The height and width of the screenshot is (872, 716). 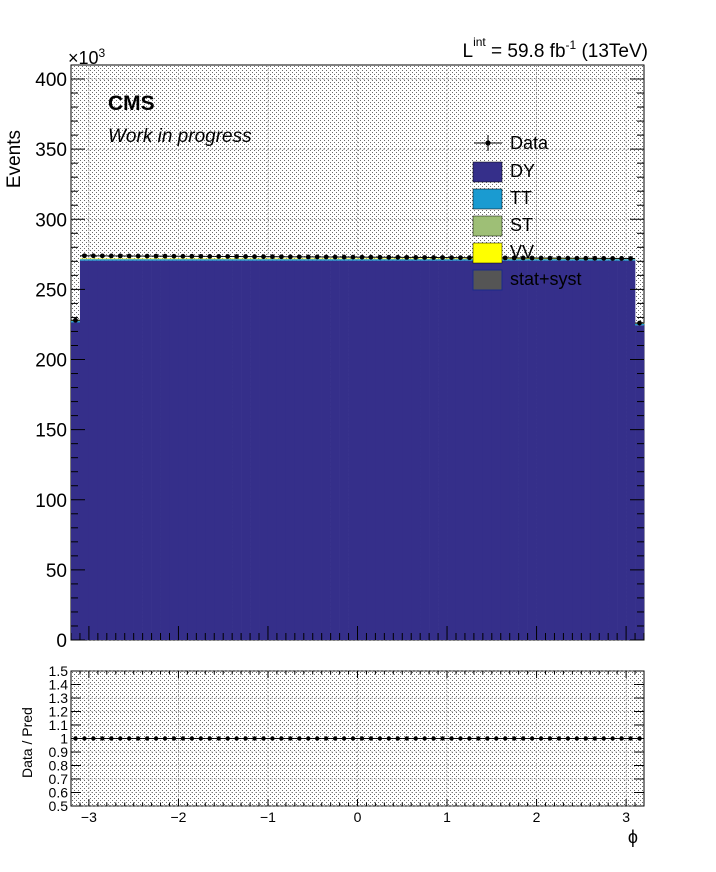 What do you see at coordinates (59, 752) in the screenshot?
I see `ratio-y-tick-label: 0.9` at bounding box center [59, 752].